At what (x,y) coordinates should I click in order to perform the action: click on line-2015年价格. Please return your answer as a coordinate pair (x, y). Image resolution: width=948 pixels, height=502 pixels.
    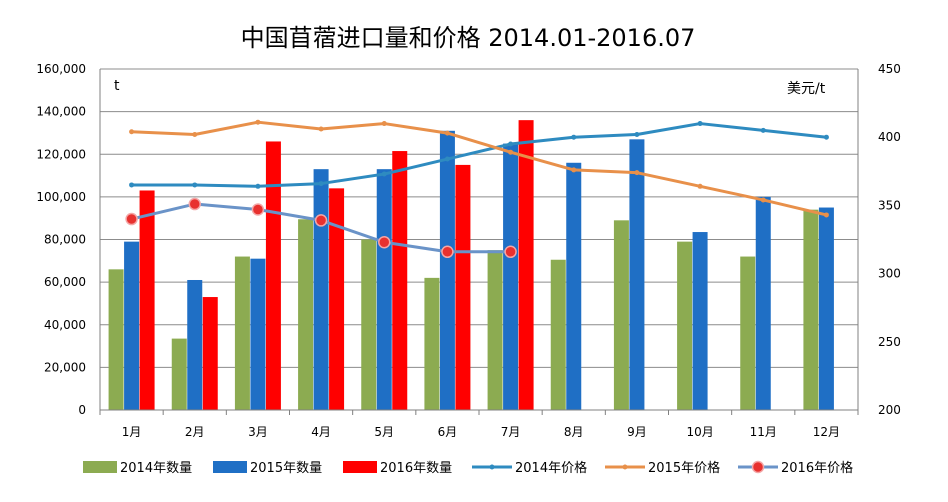
    Looking at the image, I should click on (479, 168).